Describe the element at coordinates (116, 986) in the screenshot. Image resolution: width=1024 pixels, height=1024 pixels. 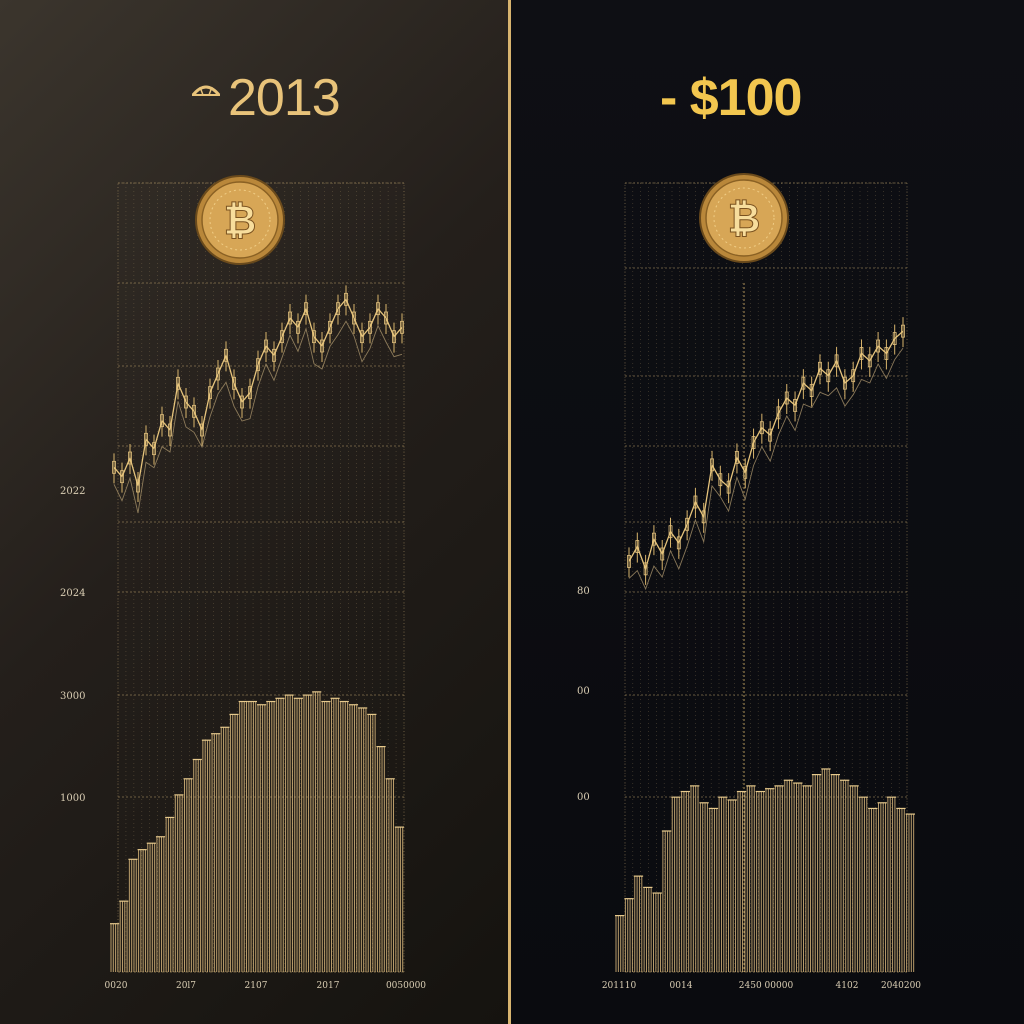
I see `x-tick-label: 0020` at that location.